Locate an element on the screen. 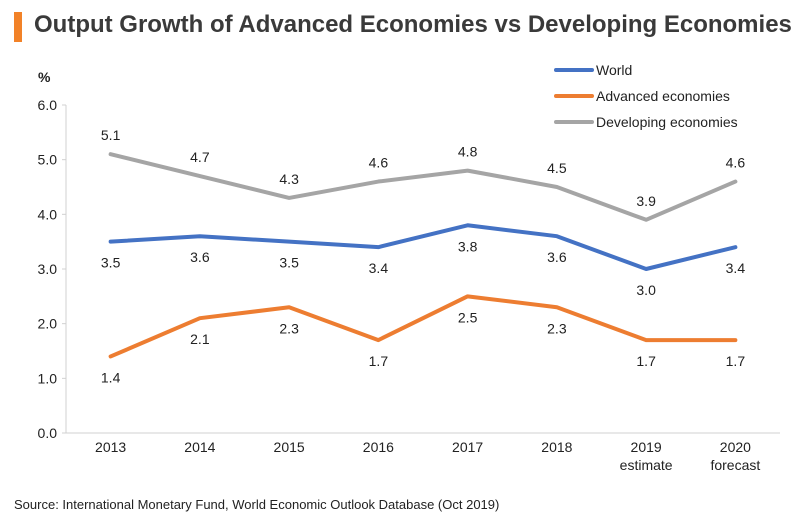 This screenshot has width=800, height=526. legend-label: Developing economies is located at coordinates (667, 122).